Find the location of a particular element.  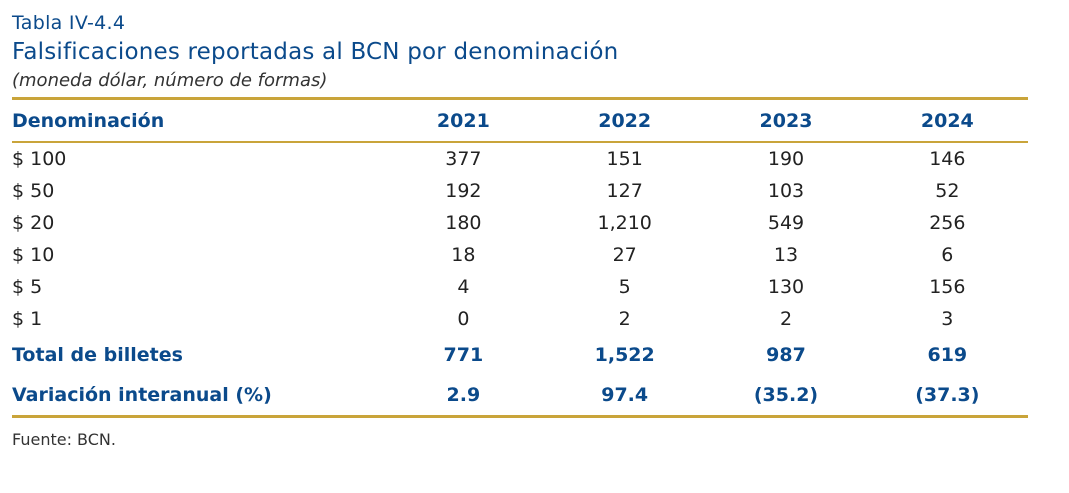

header-row: Denominación 2021 2022 2023 2024 is located at coordinates (520, 120).